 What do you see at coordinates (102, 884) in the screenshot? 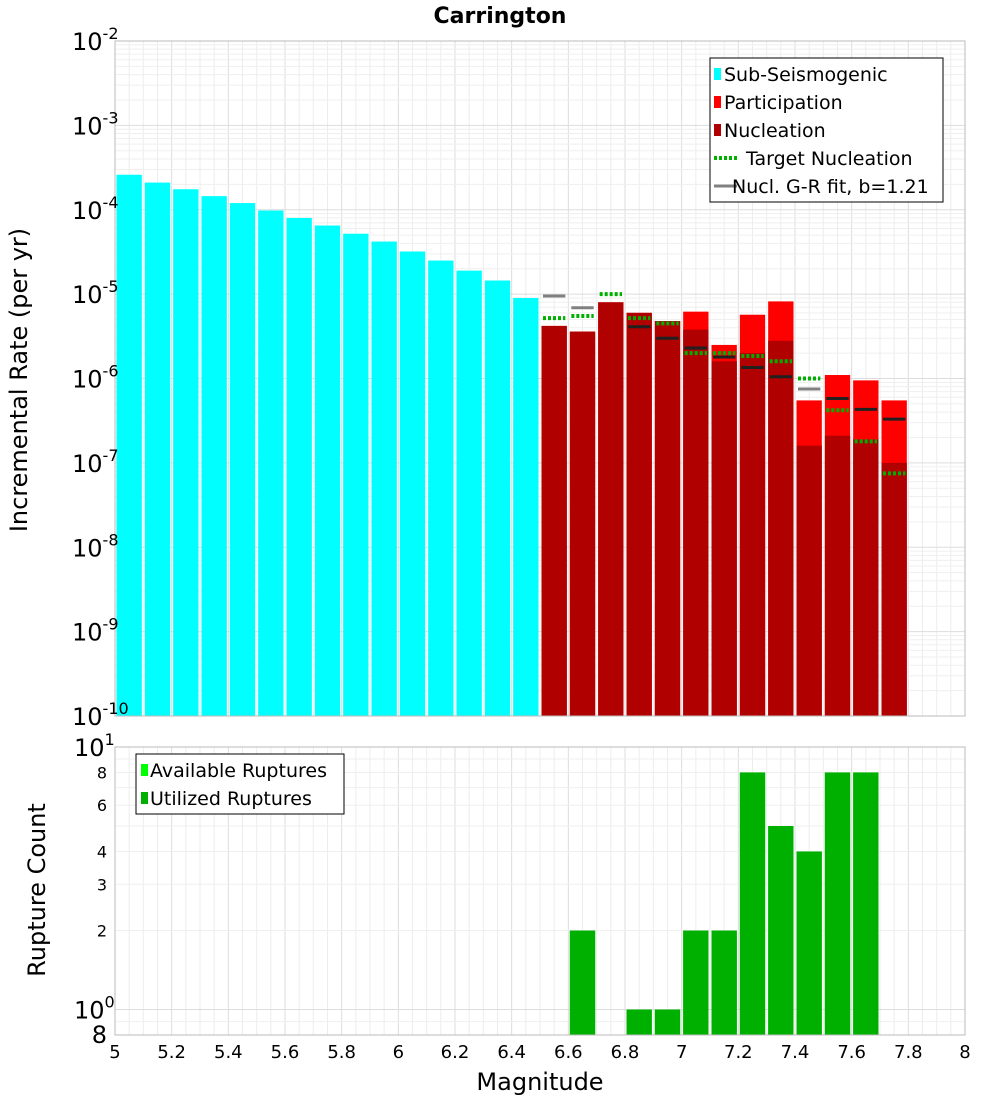
I see `count-y-tick-label: 3` at bounding box center [102, 884].